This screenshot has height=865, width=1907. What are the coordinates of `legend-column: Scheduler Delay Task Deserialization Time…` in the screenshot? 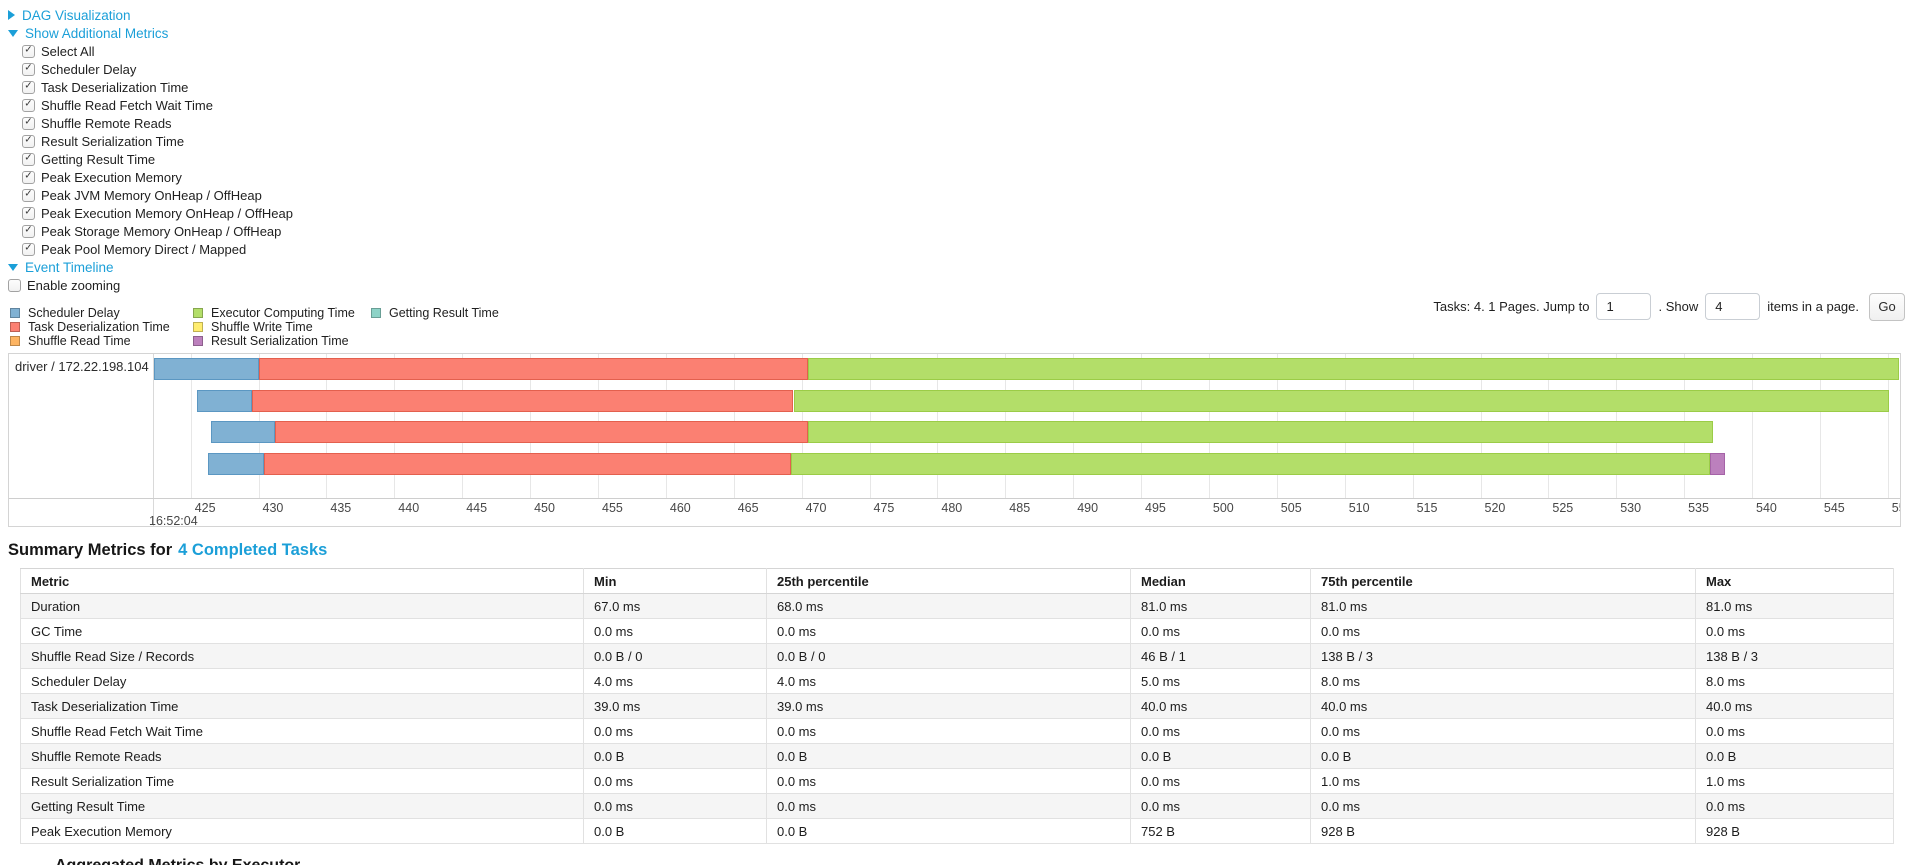 It's located at (101, 327).